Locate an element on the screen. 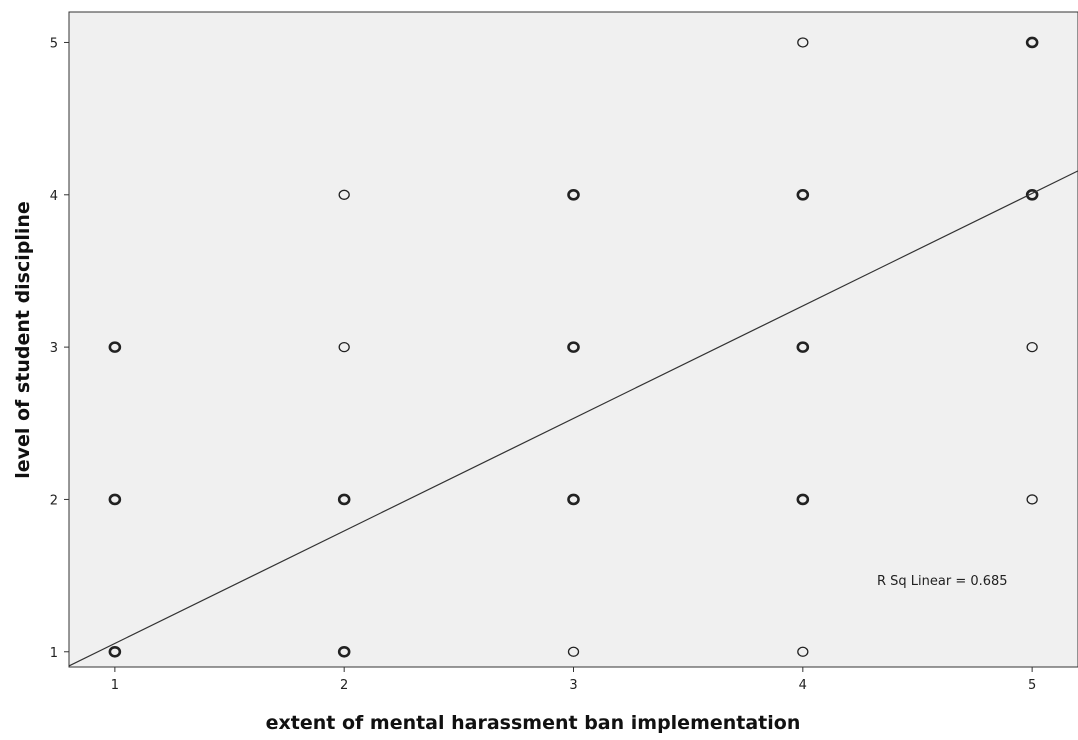  x-tick-label: 2 is located at coordinates (344, 685).